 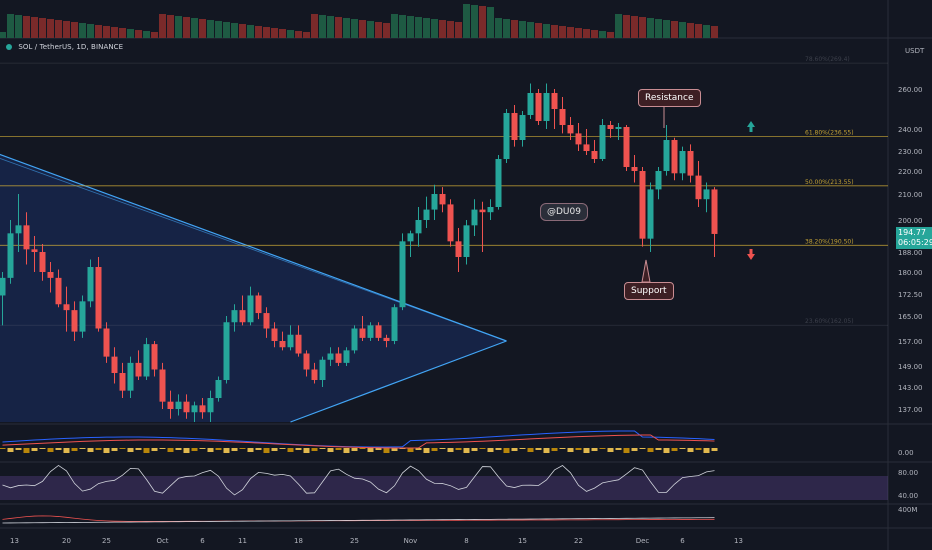 What do you see at coordinates (914, 238) in the screenshot?
I see `current-price-badge: 194.77 06:05:29` at bounding box center [914, 238].